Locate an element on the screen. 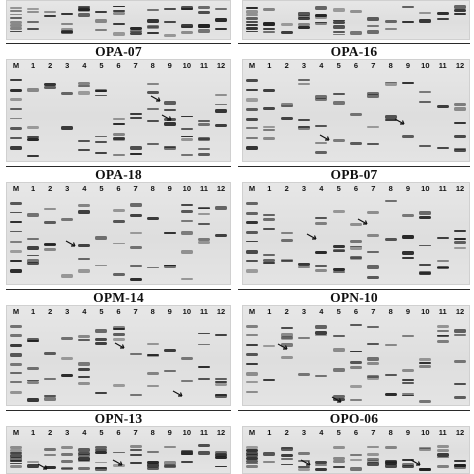  lane-label: 8 is located at coordinates (390, 65).